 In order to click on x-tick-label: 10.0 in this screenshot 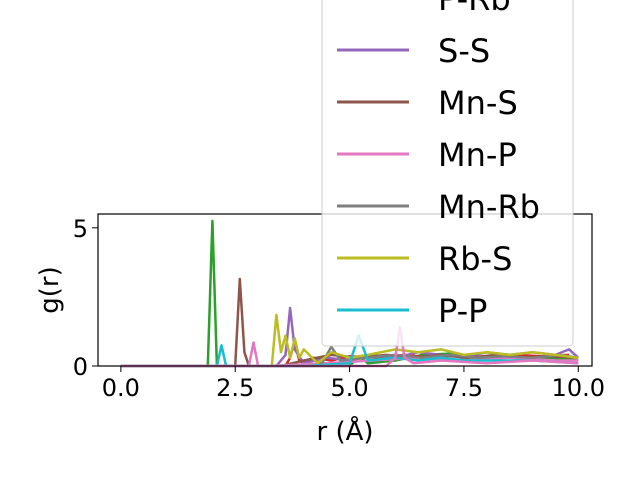, I will do `click(578, 388)`.